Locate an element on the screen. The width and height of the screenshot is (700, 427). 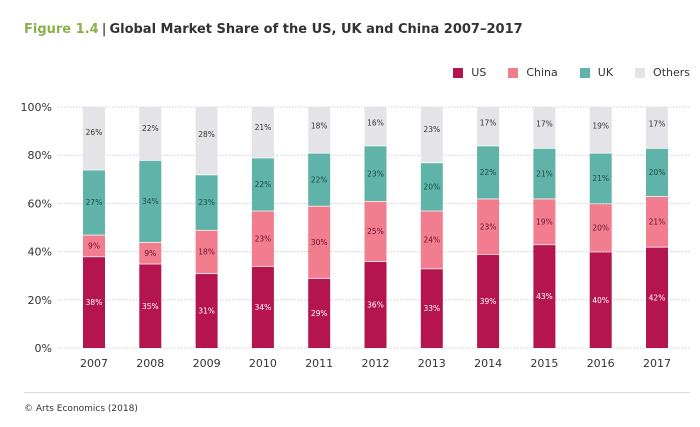
x-tick-label: 2012 is located at coordinates (376, 363).